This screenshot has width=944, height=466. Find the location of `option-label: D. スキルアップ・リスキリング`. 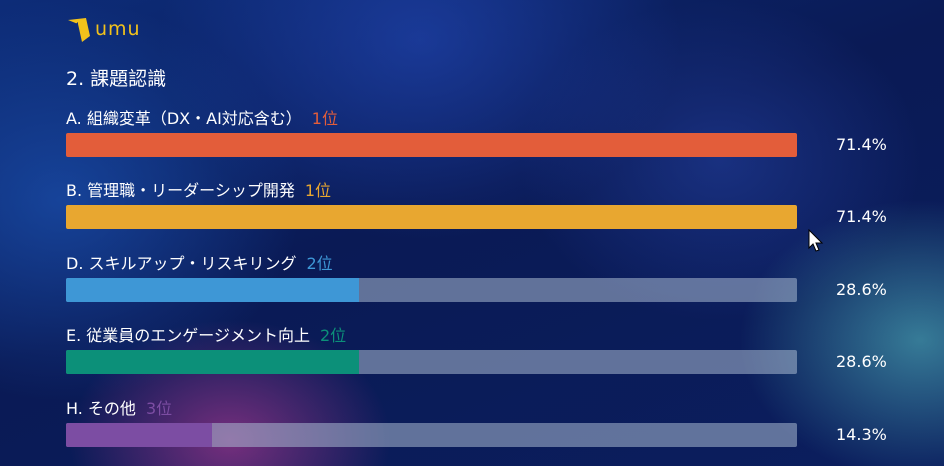

option-label: D. スキルアップ・リスキリング is located at coordinates (181, 263).